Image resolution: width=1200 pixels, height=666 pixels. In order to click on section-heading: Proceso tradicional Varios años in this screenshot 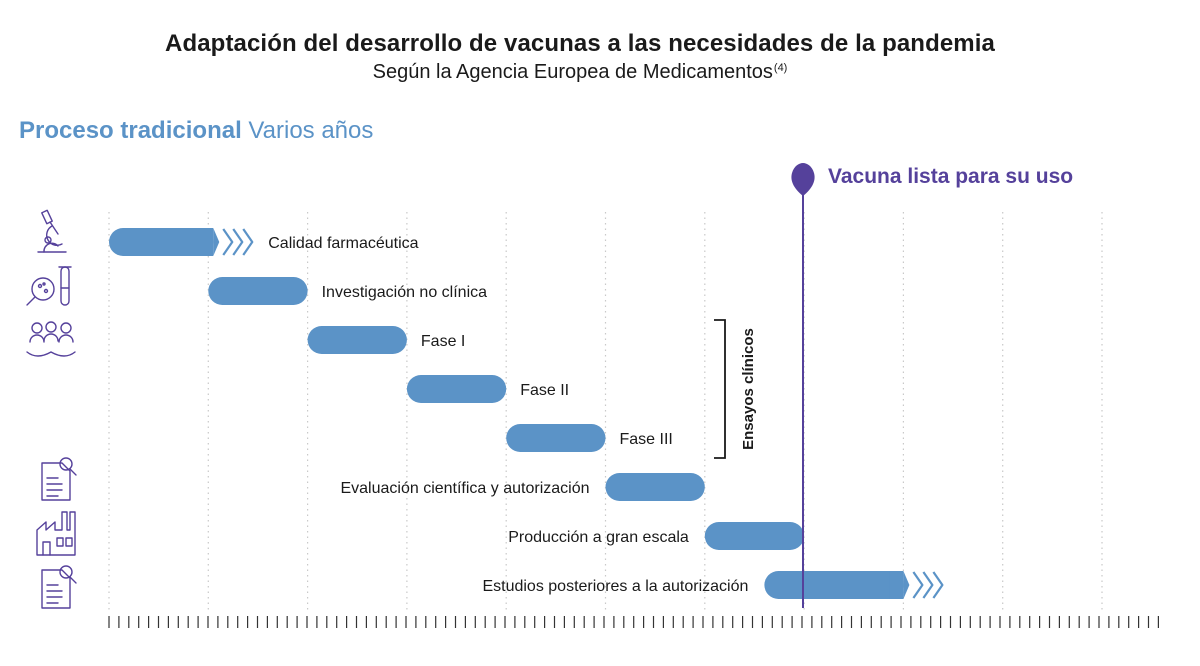, I will do `click(196, 131)`.